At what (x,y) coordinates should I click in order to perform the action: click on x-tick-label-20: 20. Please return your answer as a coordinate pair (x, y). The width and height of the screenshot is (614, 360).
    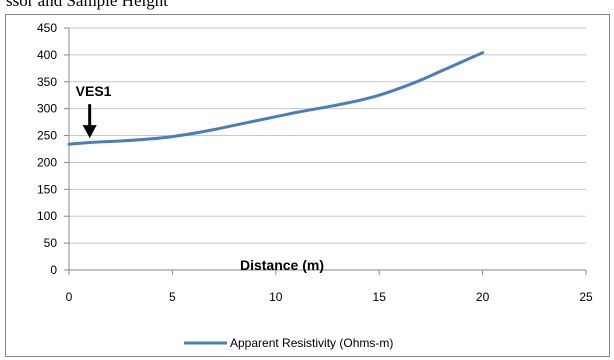
    Looking at the image, I should click on (483, 297).